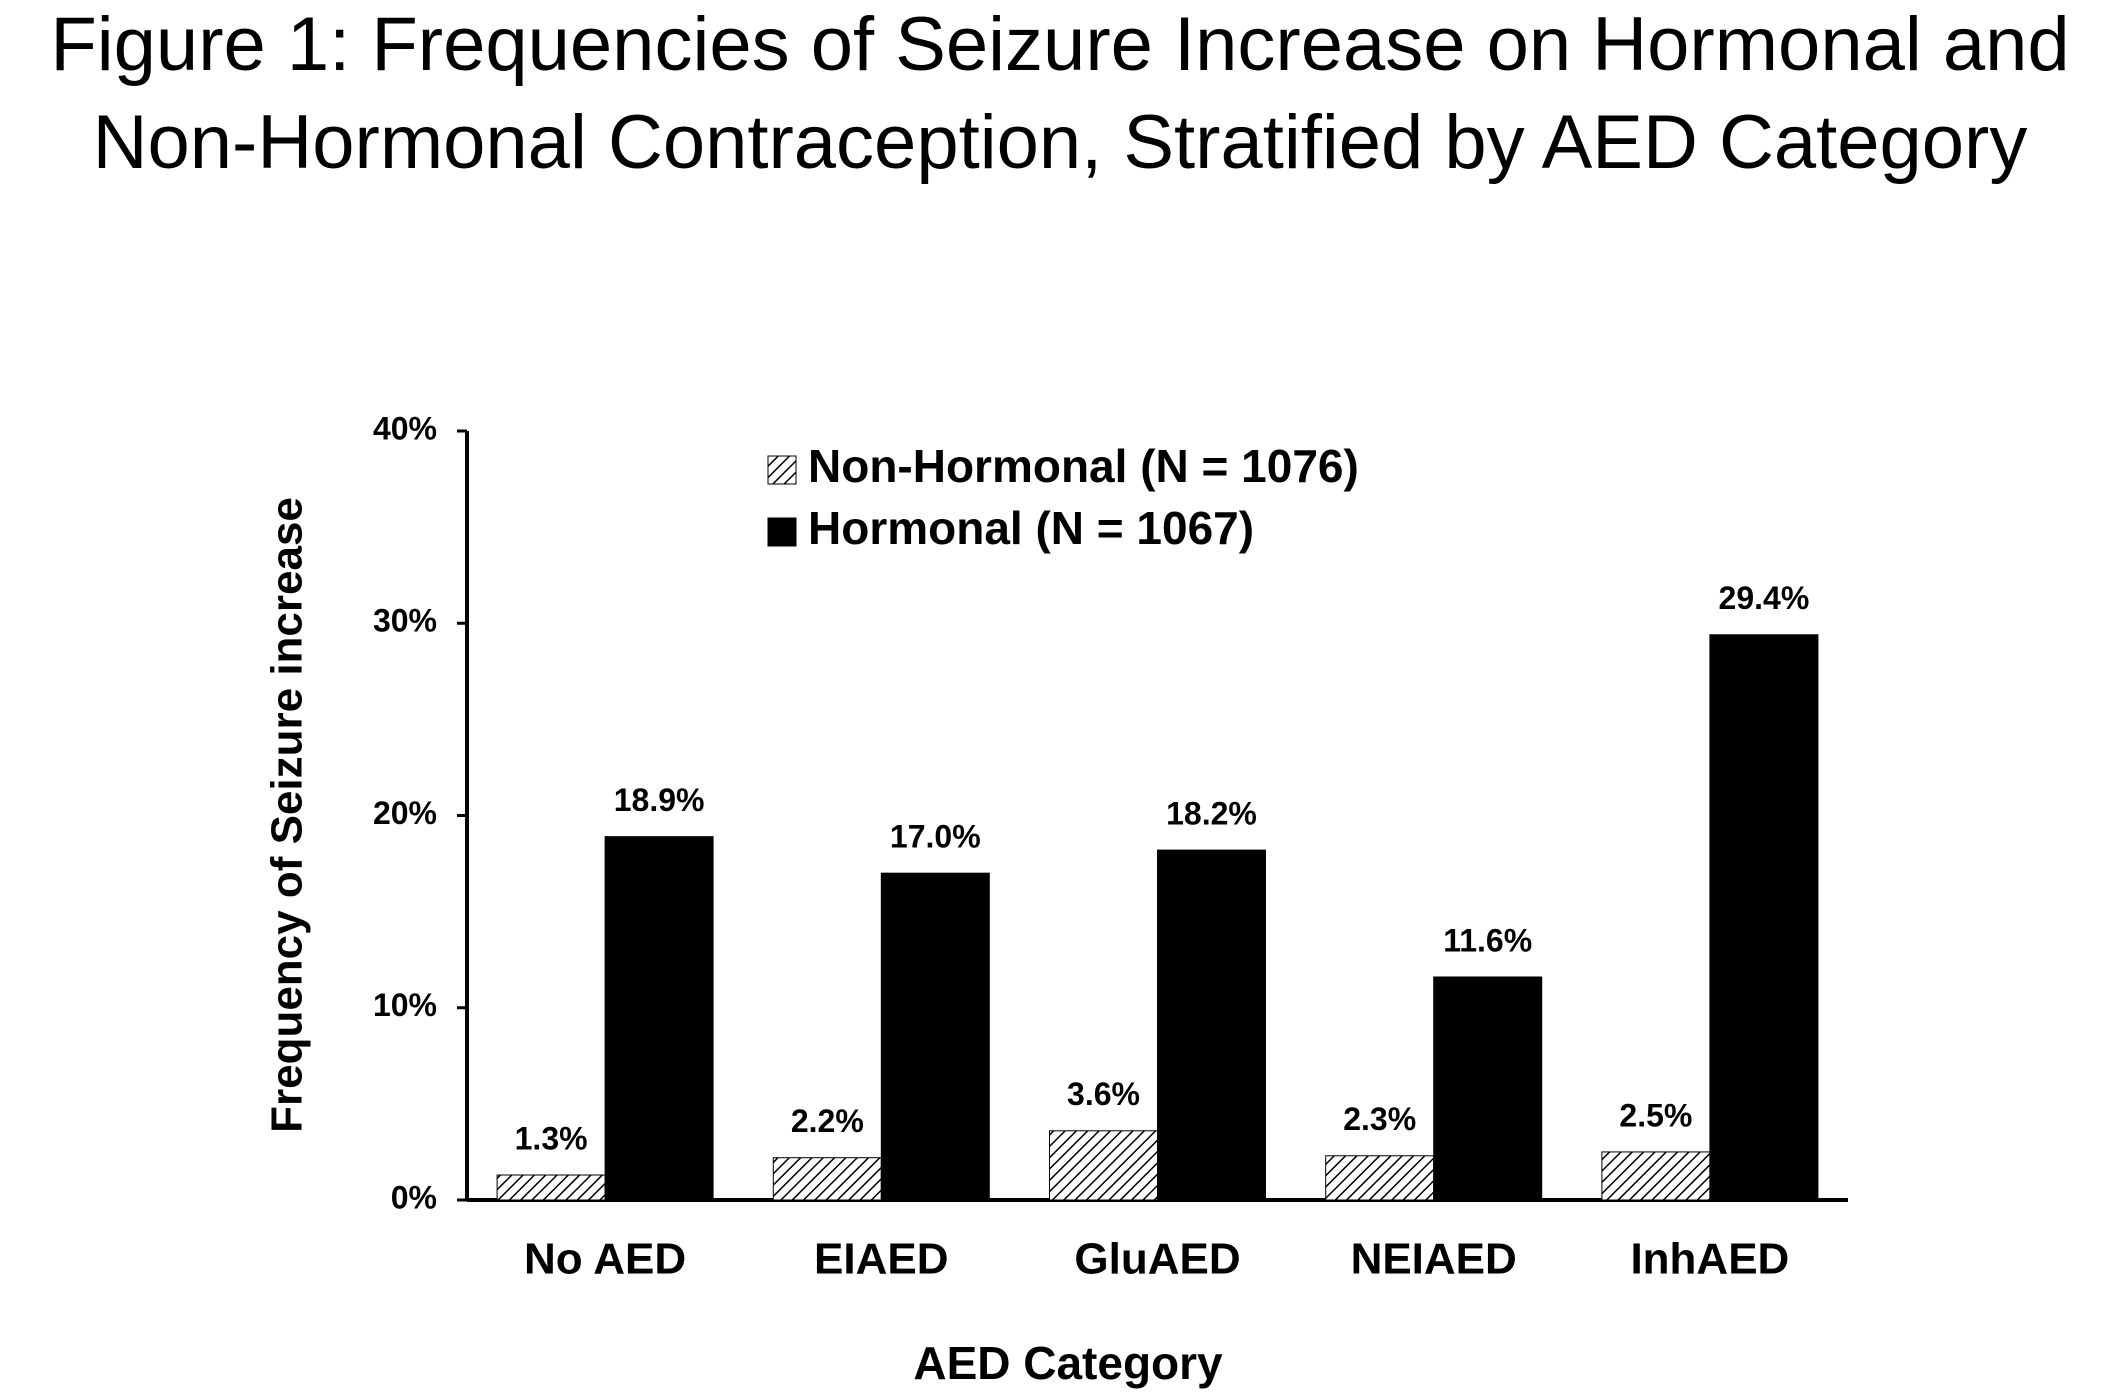  What do you see at coordinates (1655, 1115) in the screenshot?
I see `data-label: 2.5%` at bounding box center [1655, 1115].